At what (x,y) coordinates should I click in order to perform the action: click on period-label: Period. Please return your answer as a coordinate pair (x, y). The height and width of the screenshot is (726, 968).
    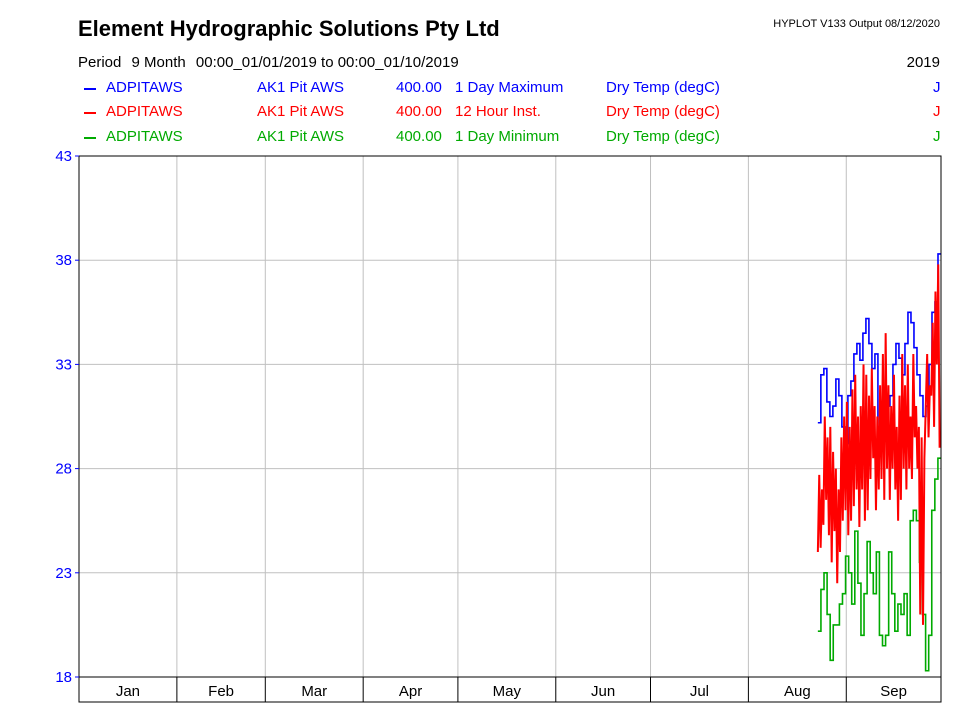
    Looking at the image, I should click on (100, 62).